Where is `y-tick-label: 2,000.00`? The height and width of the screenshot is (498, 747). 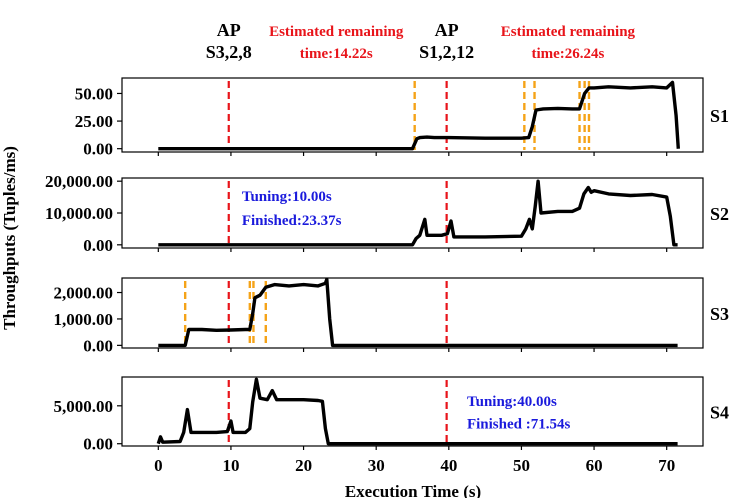 y-tick-label: 2,000.00 is located at coordinates (84, 293).